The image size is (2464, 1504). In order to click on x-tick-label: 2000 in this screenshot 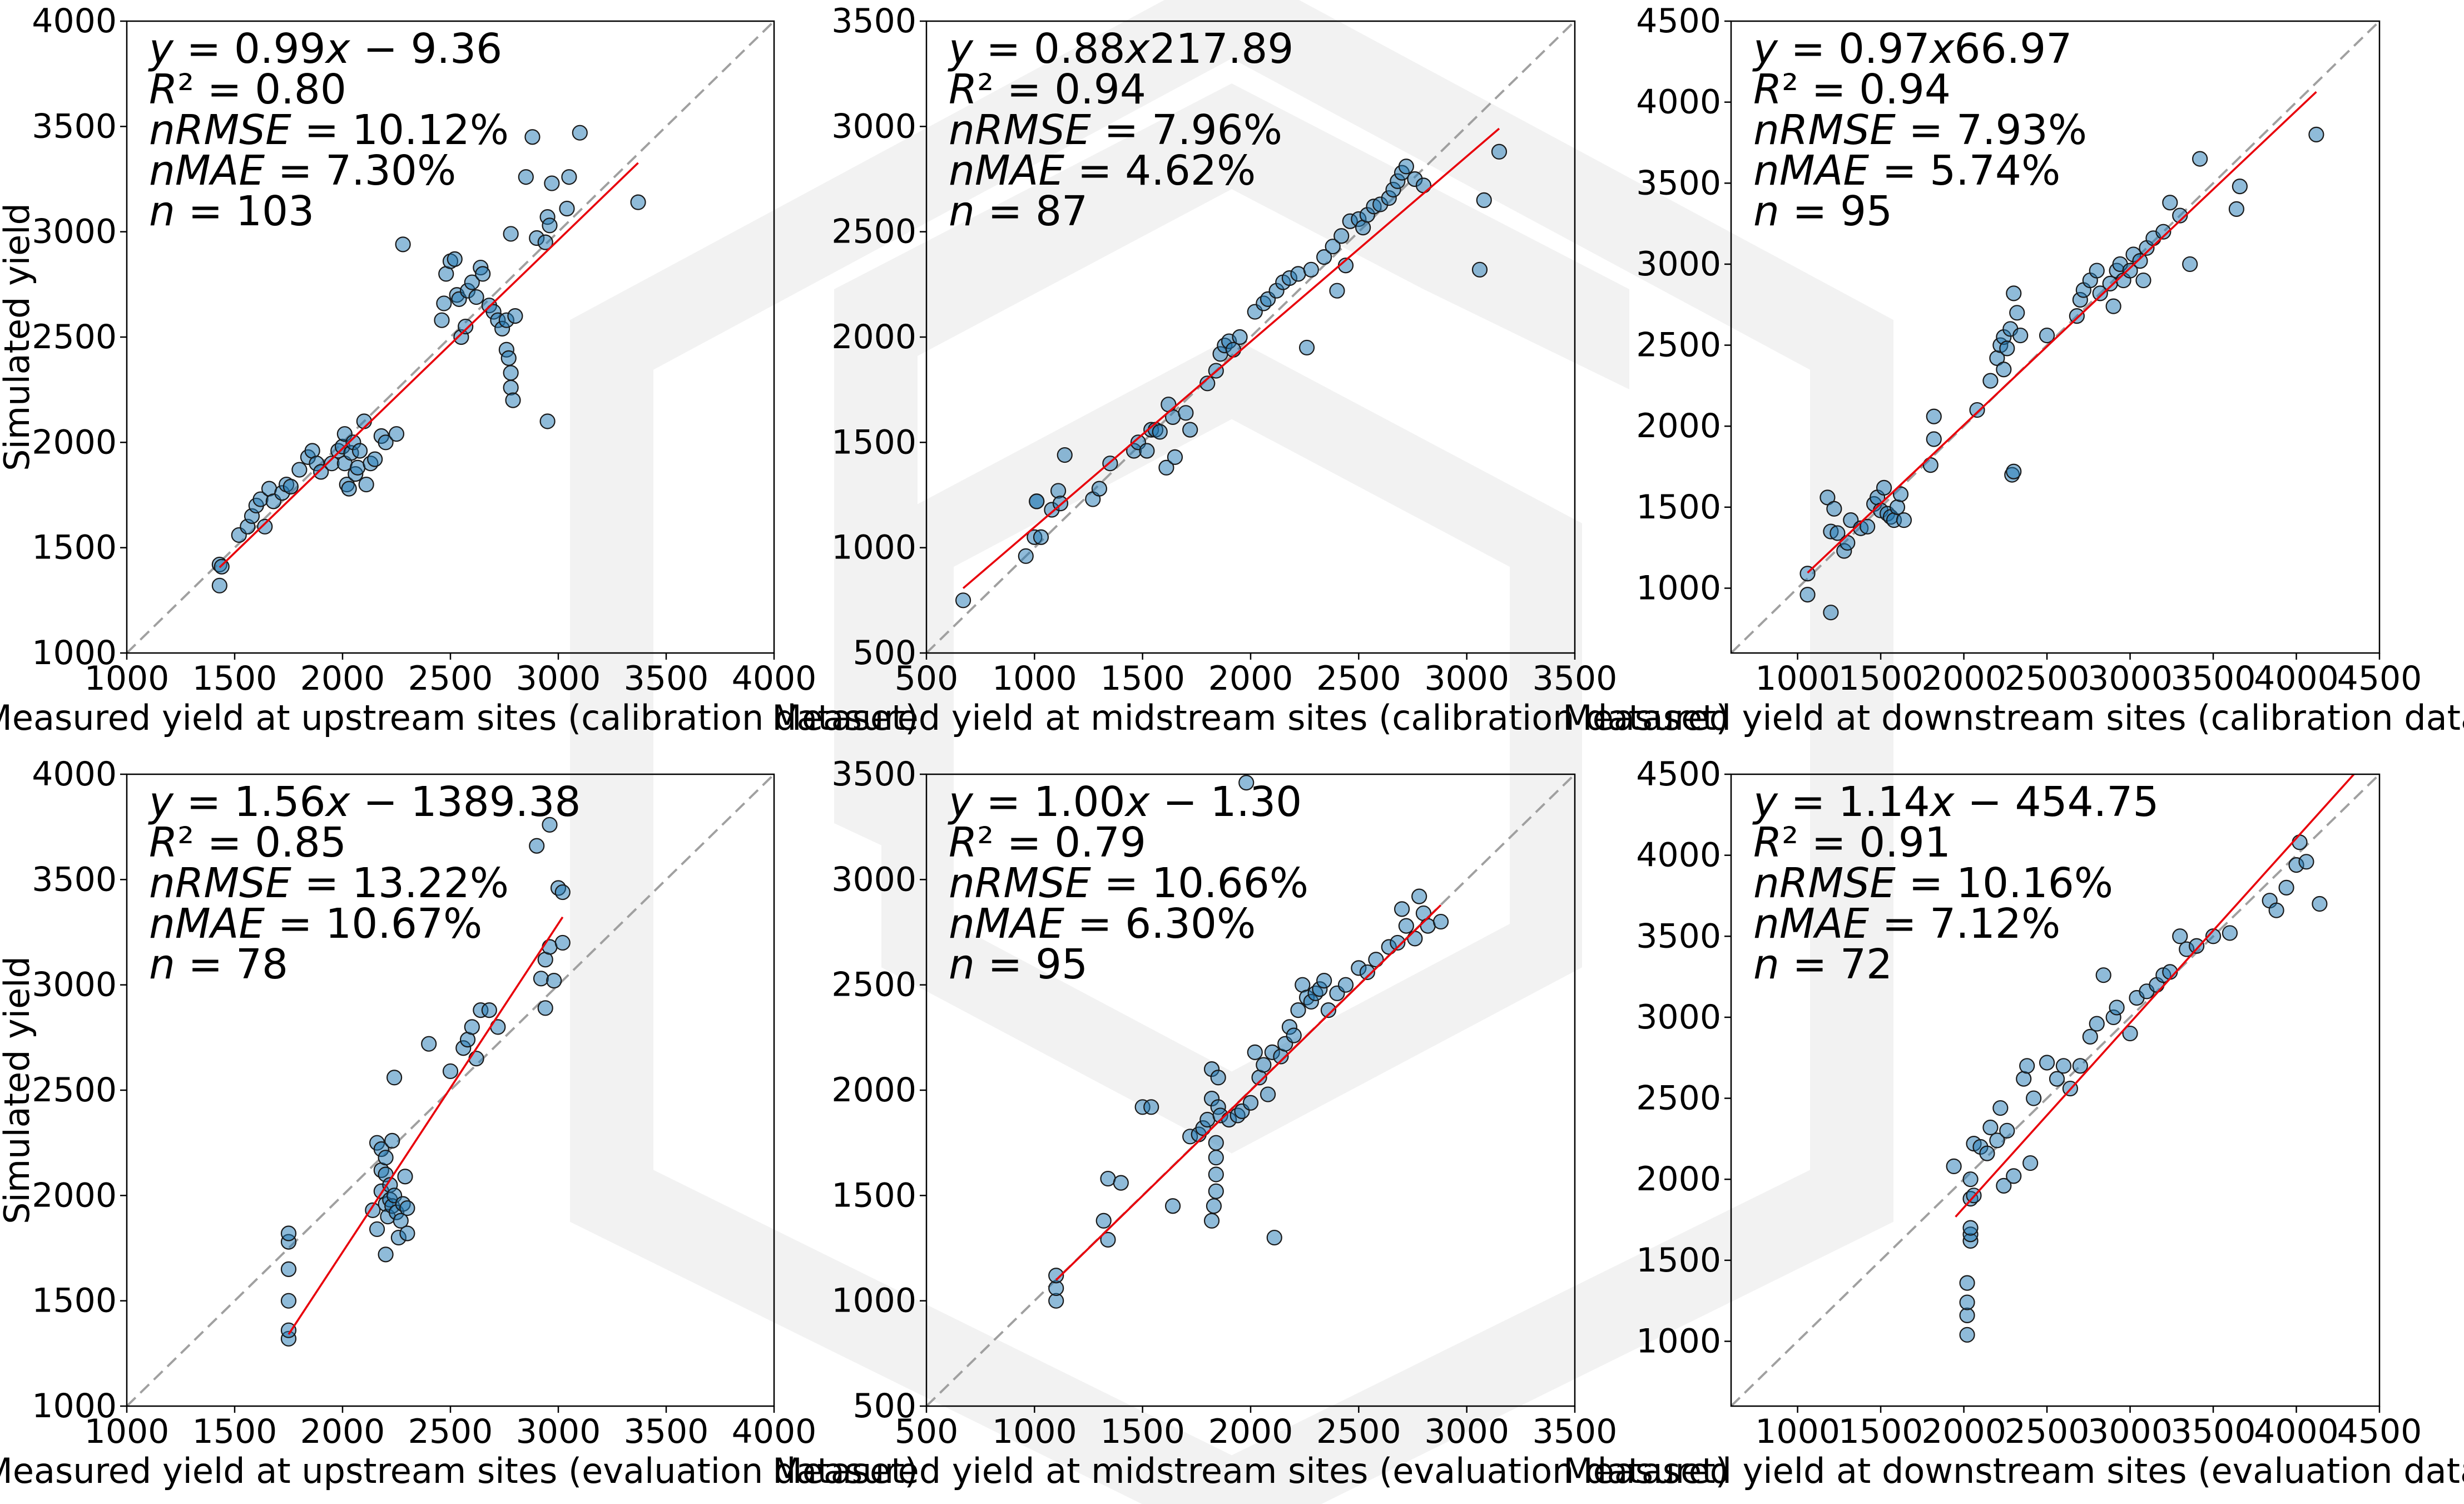, I will do `click(1963, 1431)`.